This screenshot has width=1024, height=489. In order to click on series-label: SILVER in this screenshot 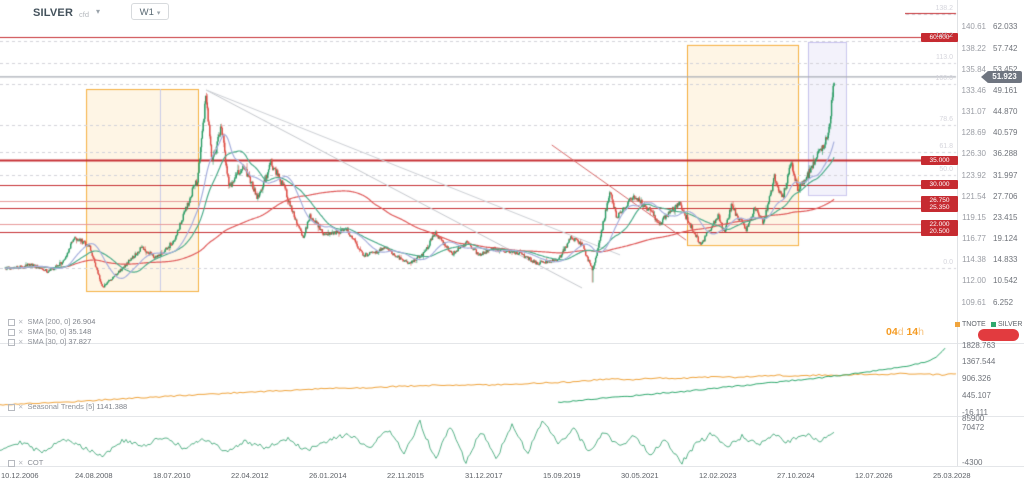, I will do `click(1010, 324)`.